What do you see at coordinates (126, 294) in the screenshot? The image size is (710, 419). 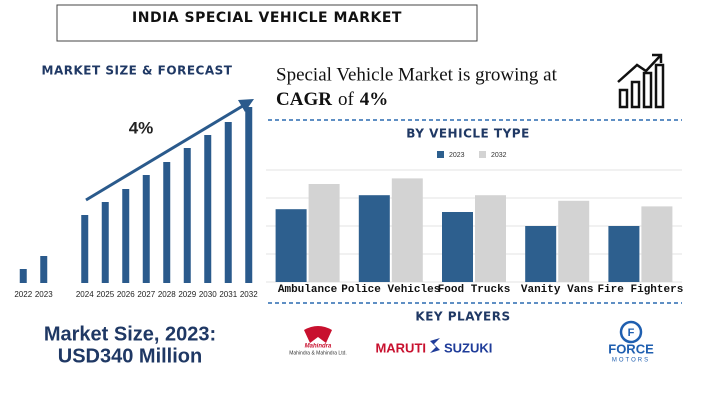 I see `x-tick-label: 2026` at bounding box center [126, 294].